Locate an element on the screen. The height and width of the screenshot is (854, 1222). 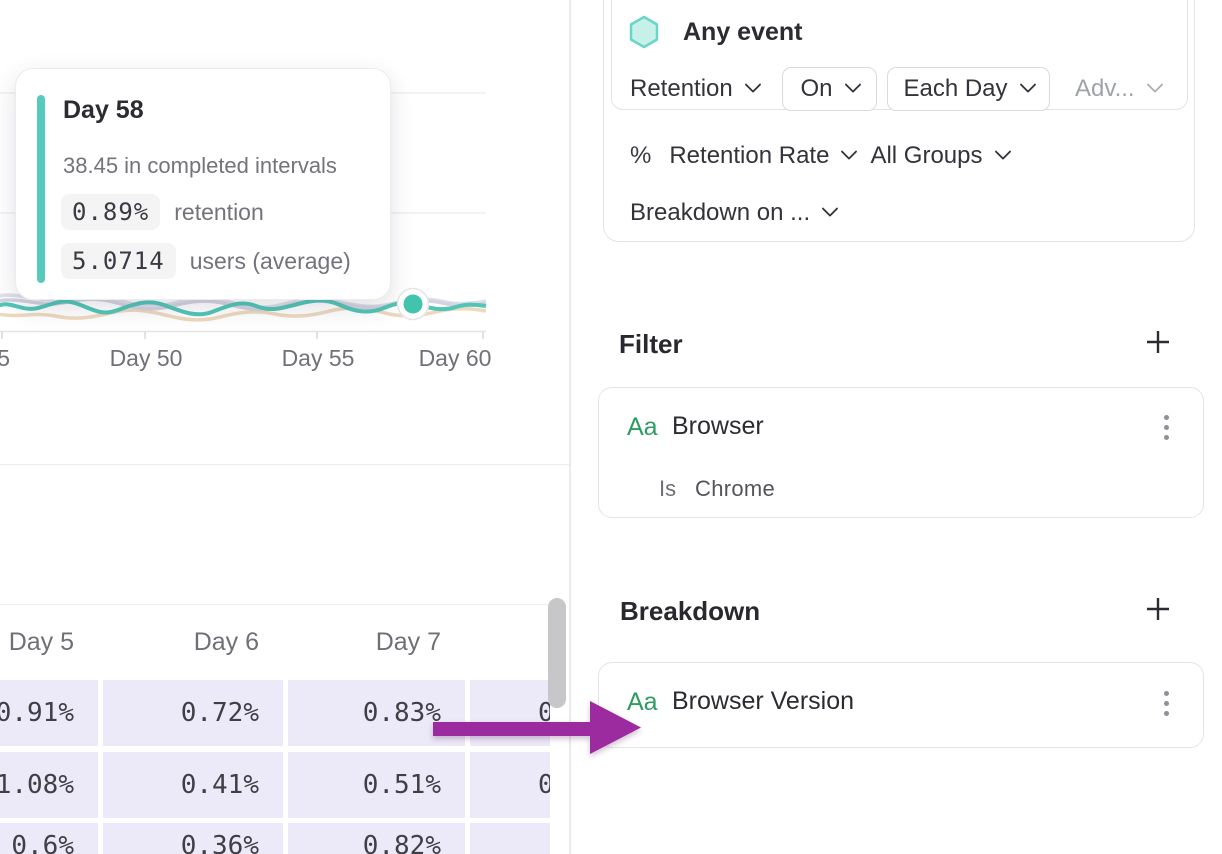
highlighted-data-point is located at coordinates (414, 304).